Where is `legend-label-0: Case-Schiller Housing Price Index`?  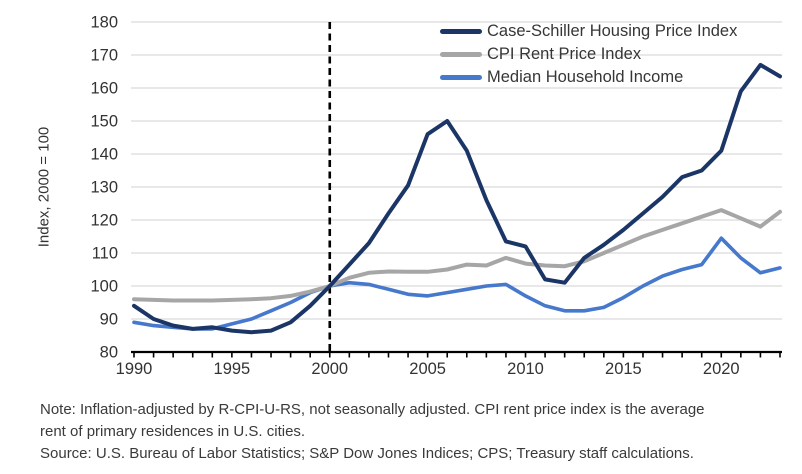
legend-label-0: Case-Schiller Housing Price Index is located at coordinates (612, 31).